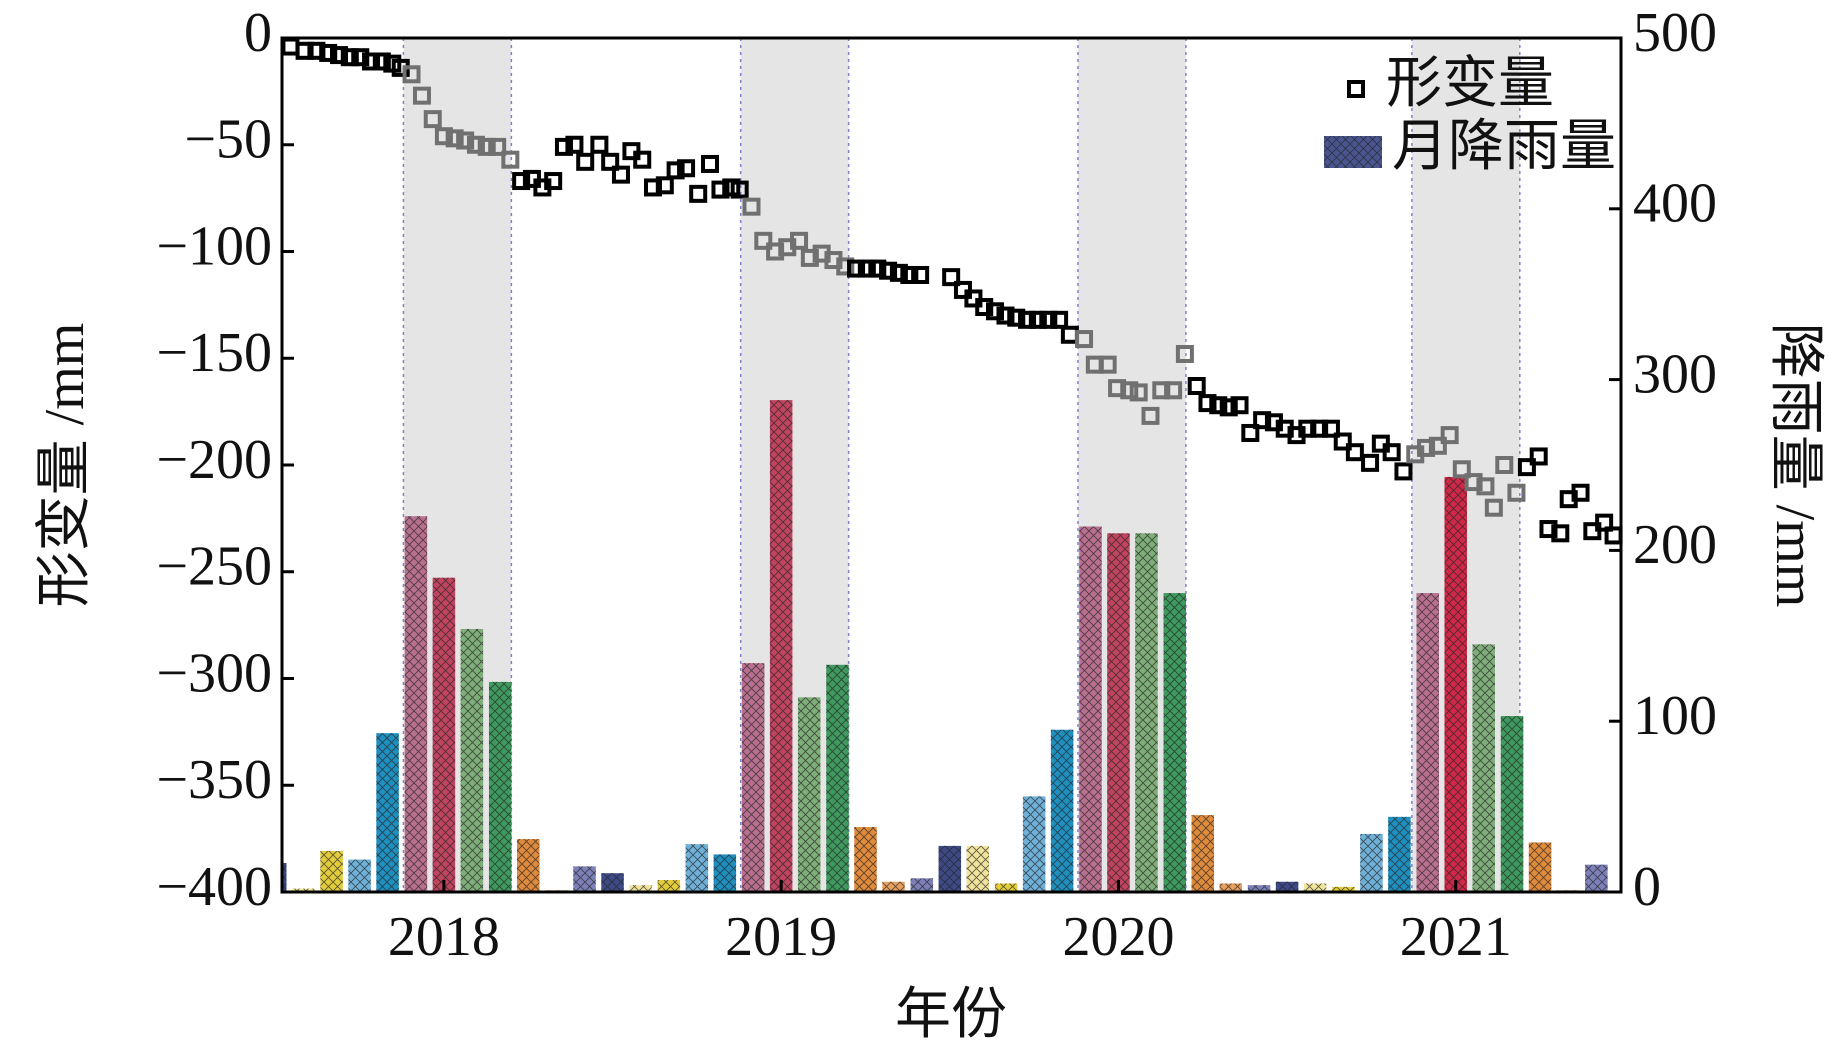 The width and height of the screenshot is (1843, 1063). Describe the element at coordinates (1795, 465) in the screenshot. I see `y2-axis-label: 降雨量 /mm` at that location.